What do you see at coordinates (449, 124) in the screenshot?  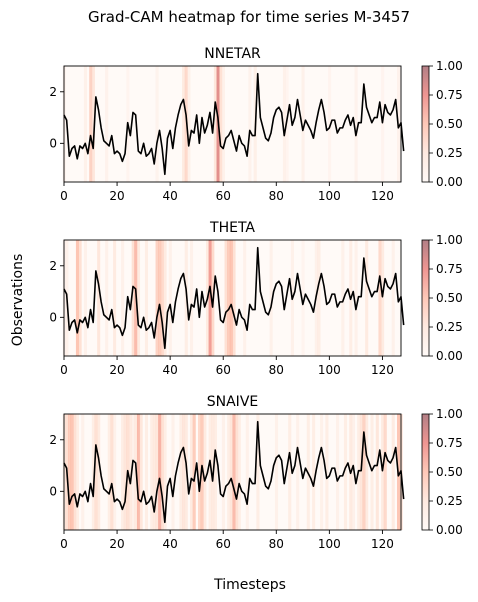 I see `colorbar-tick-label: 0.50` at bounding box center [449, 124].